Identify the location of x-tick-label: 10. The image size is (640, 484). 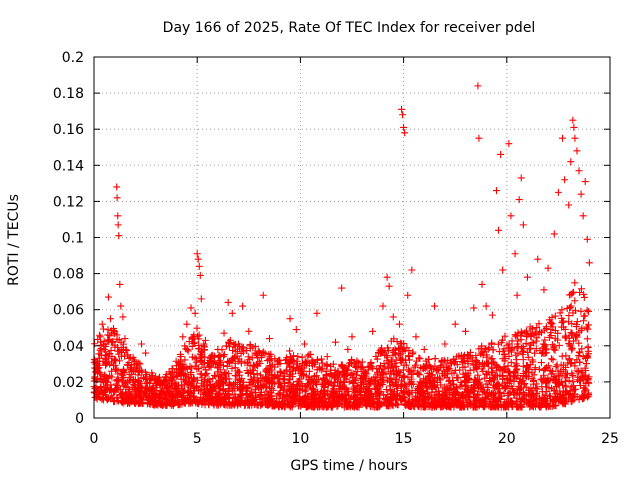
(300, 439).